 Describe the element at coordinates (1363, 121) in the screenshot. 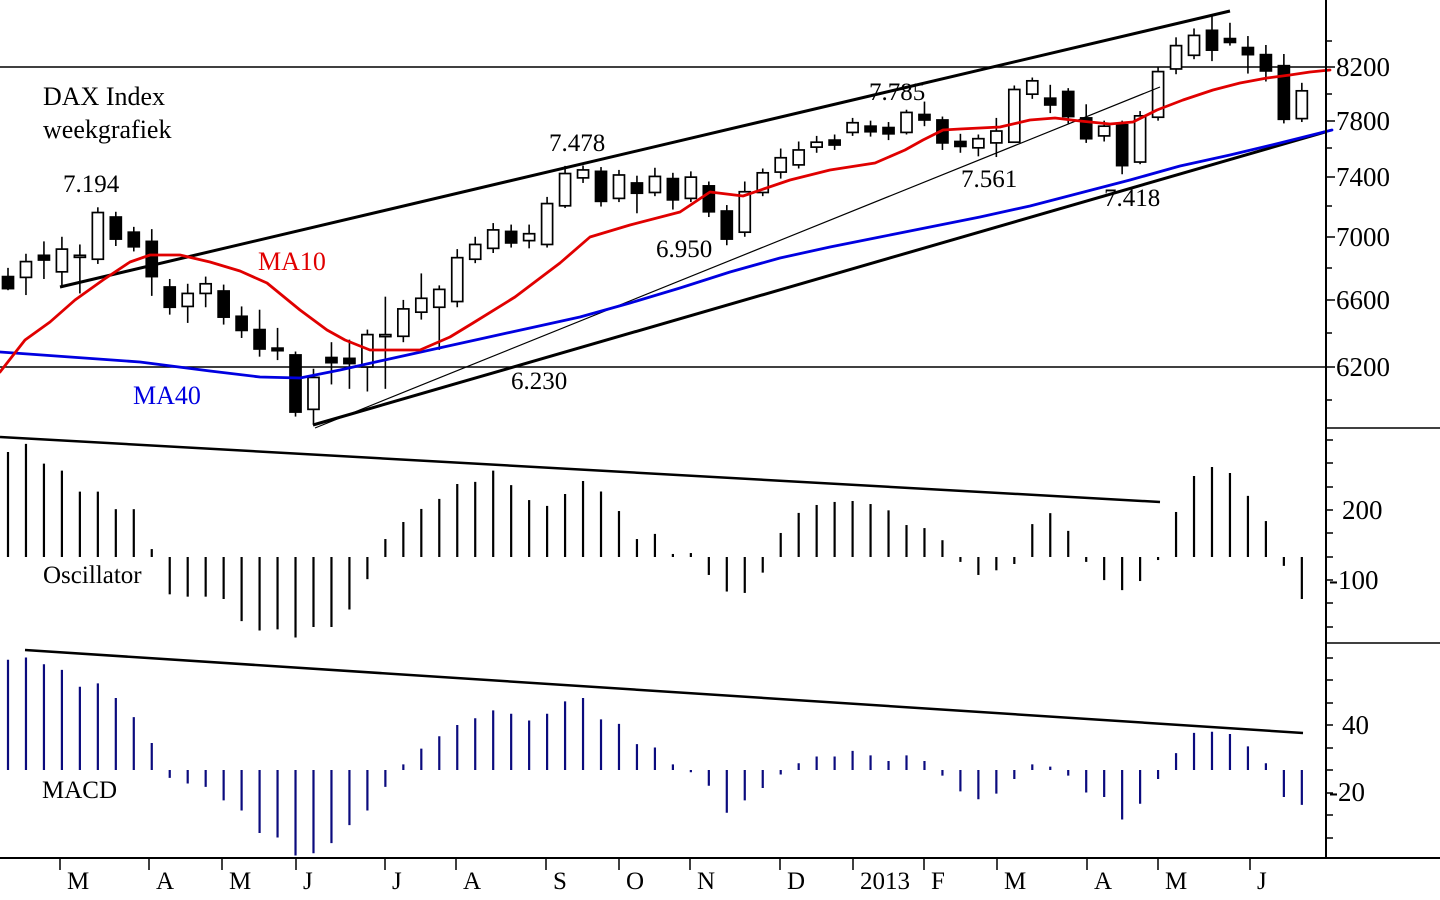

I see `price-axis-label: 7800` at that location.